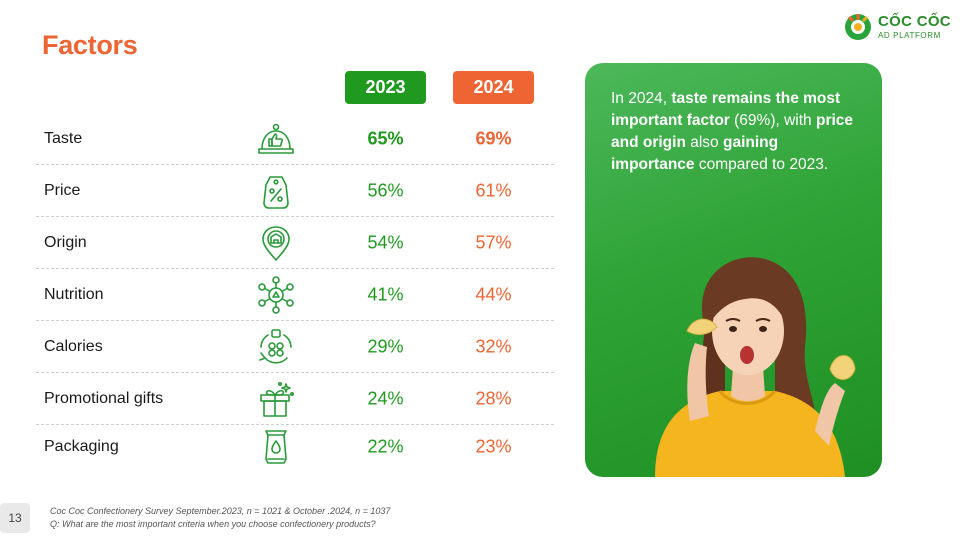  I want to click on table-row: Origin 54% 57%, so click(295, 243).